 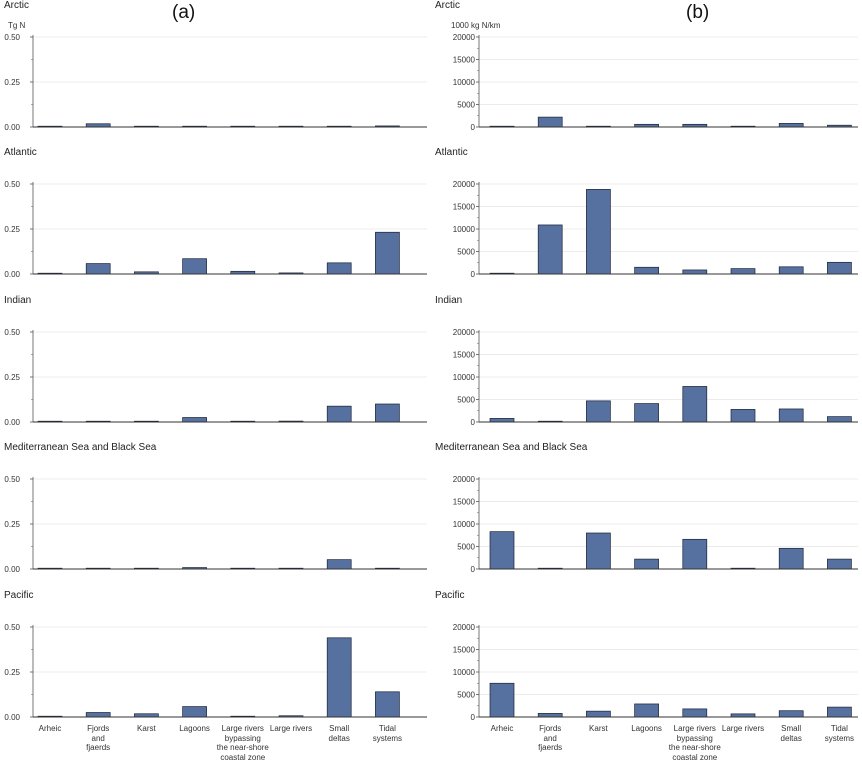 I want to click on x-tick-label: Small deltas, so click(x=339, y=733).